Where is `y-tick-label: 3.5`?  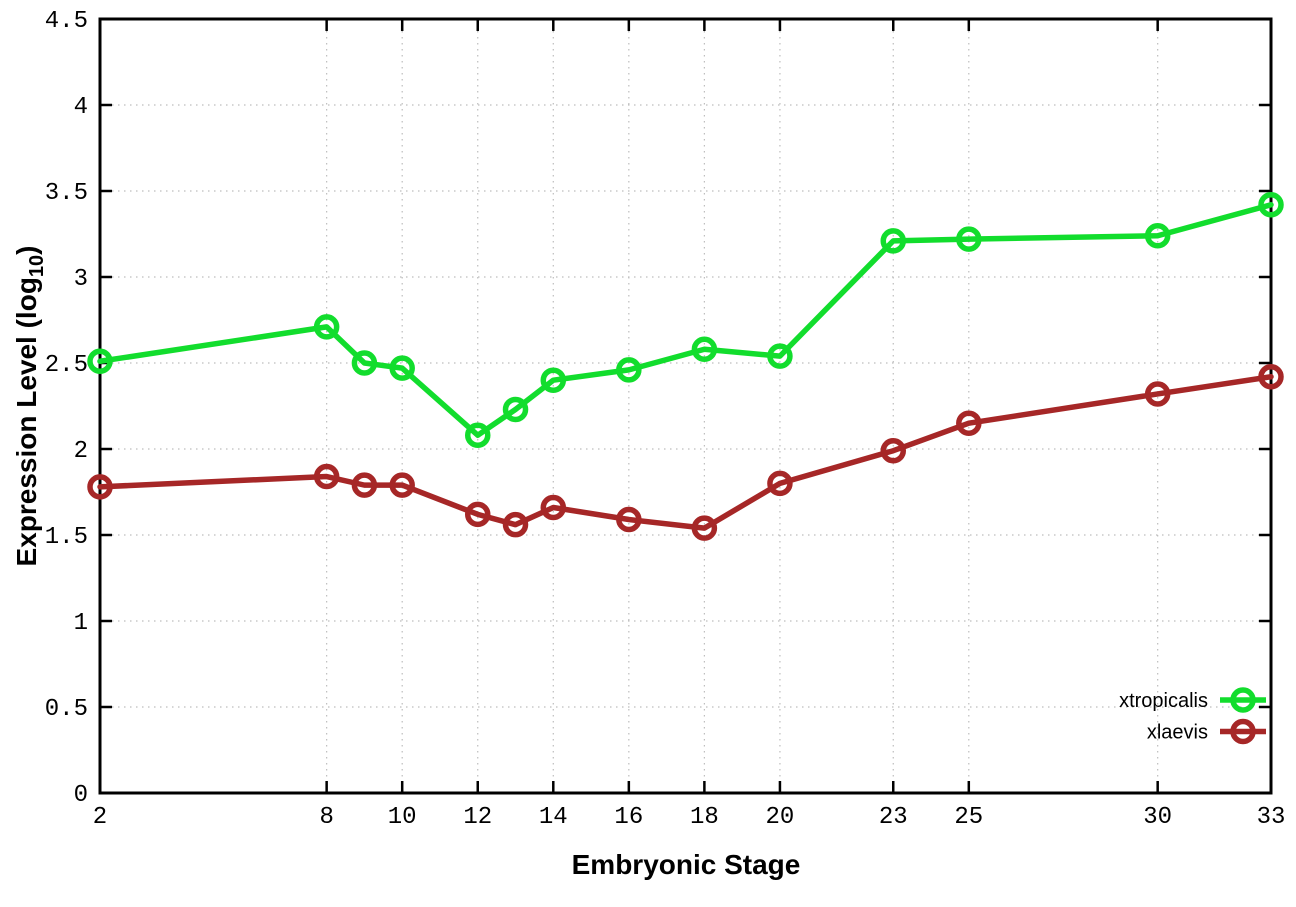 y-tick-label: 3.5 is located at coordinates (66, 193).